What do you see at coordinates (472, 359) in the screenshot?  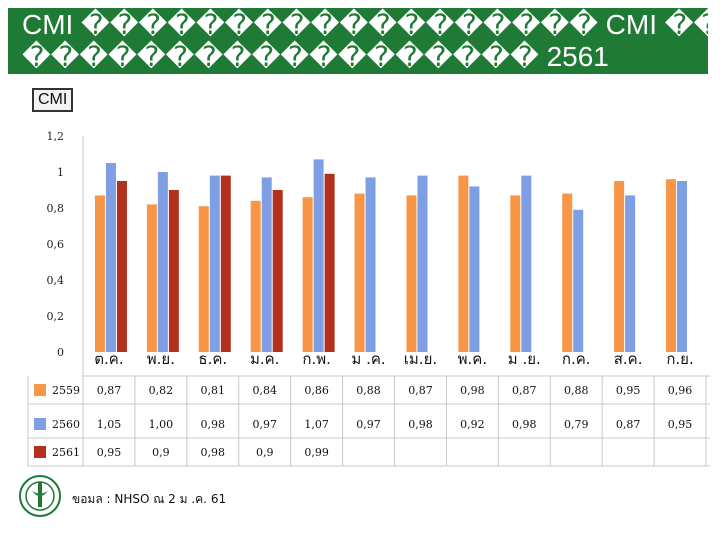 I see `category-label: พ.ค.` at bounding box center [472, 359].